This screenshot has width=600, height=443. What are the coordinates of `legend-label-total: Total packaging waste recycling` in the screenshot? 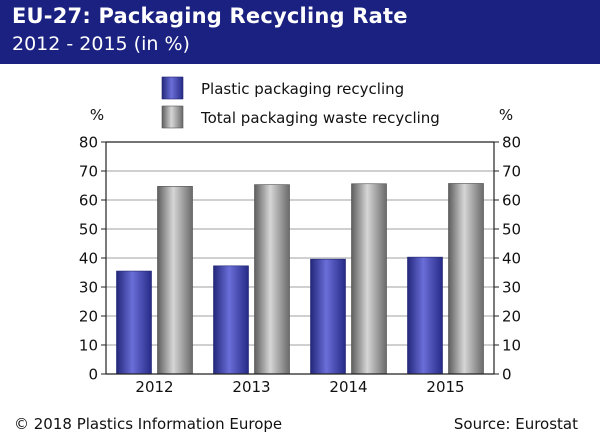 It's located at (320, 118).